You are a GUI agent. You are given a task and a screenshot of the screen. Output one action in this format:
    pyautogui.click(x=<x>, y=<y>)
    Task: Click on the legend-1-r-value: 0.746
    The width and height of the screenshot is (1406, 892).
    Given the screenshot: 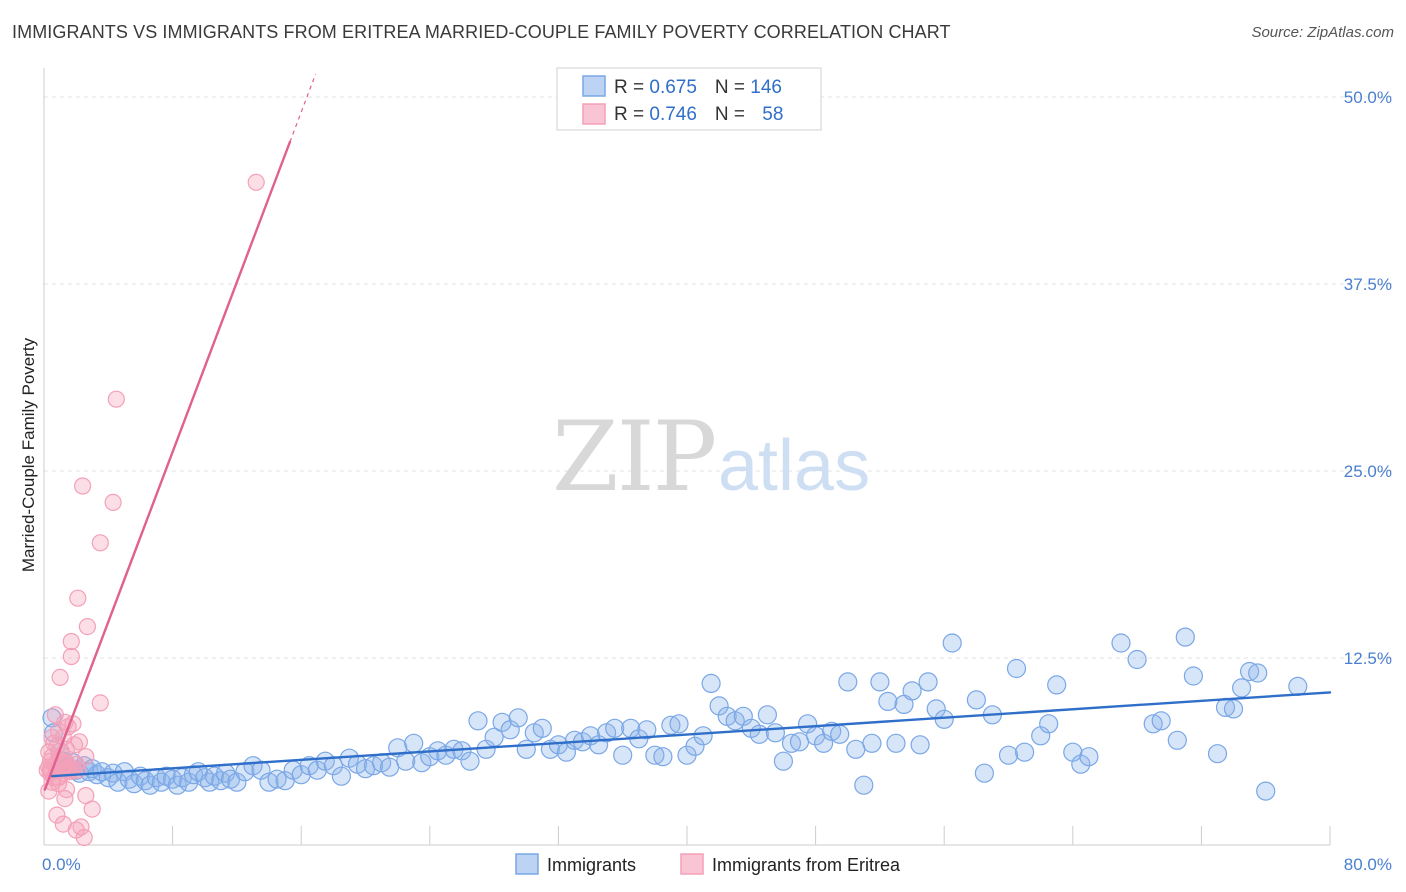 What is the action you would take?
    pyautogui.click(x=673, y=114)
    